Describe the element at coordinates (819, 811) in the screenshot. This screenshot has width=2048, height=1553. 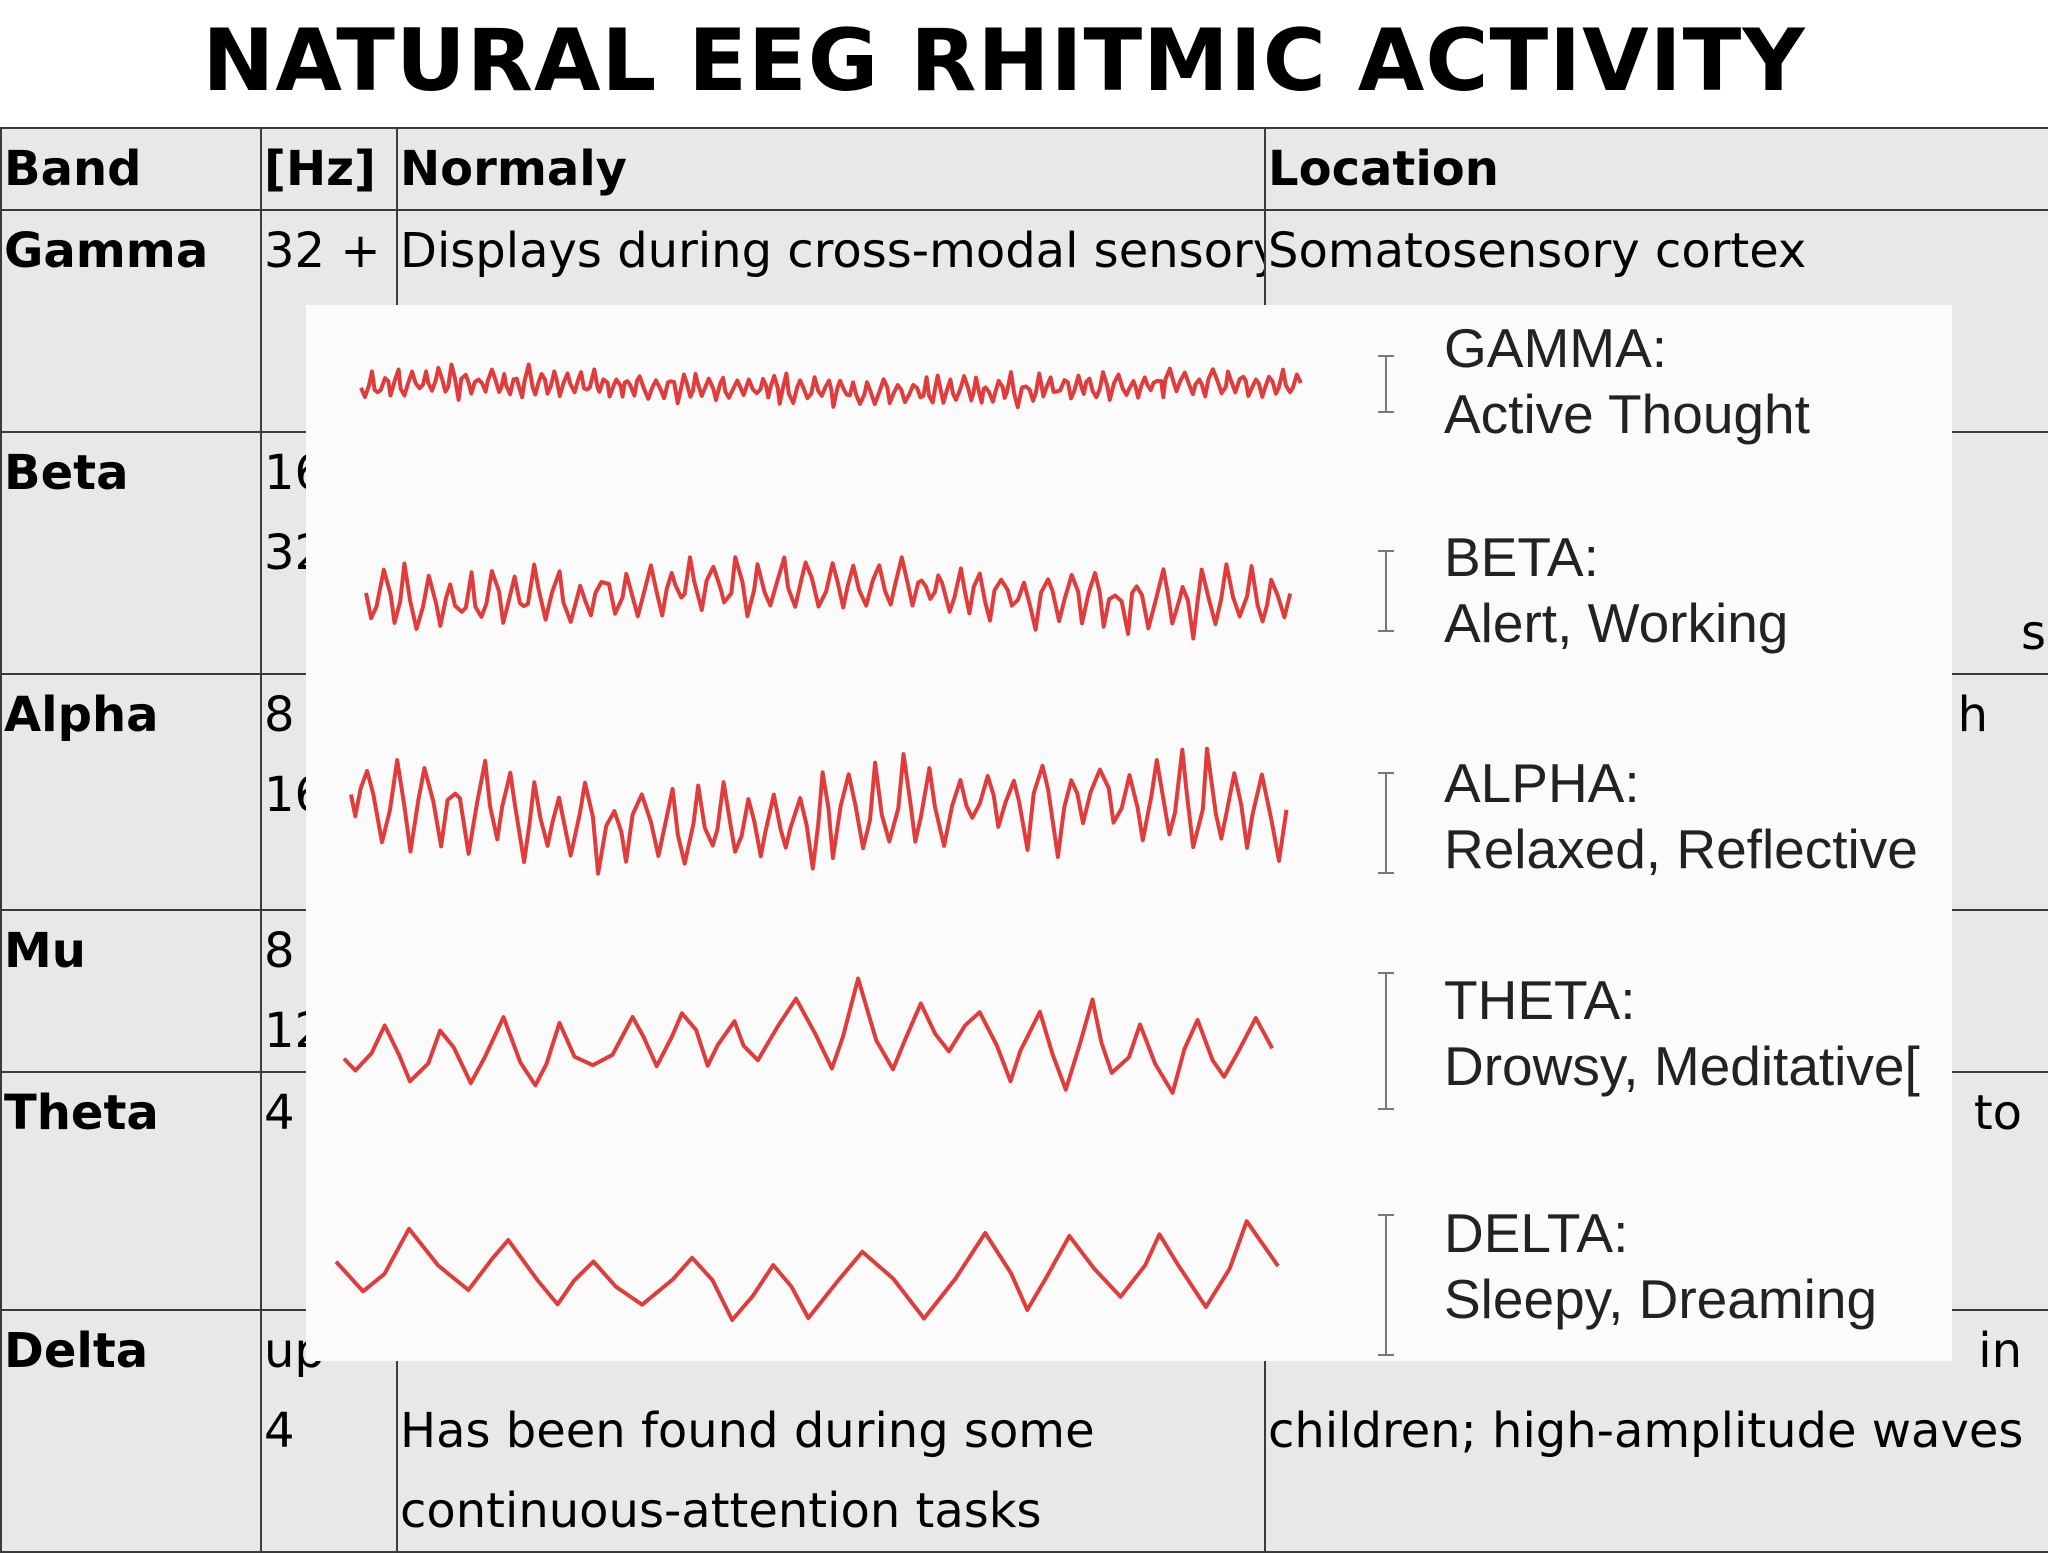
I see `alpha-waveform` at that location.